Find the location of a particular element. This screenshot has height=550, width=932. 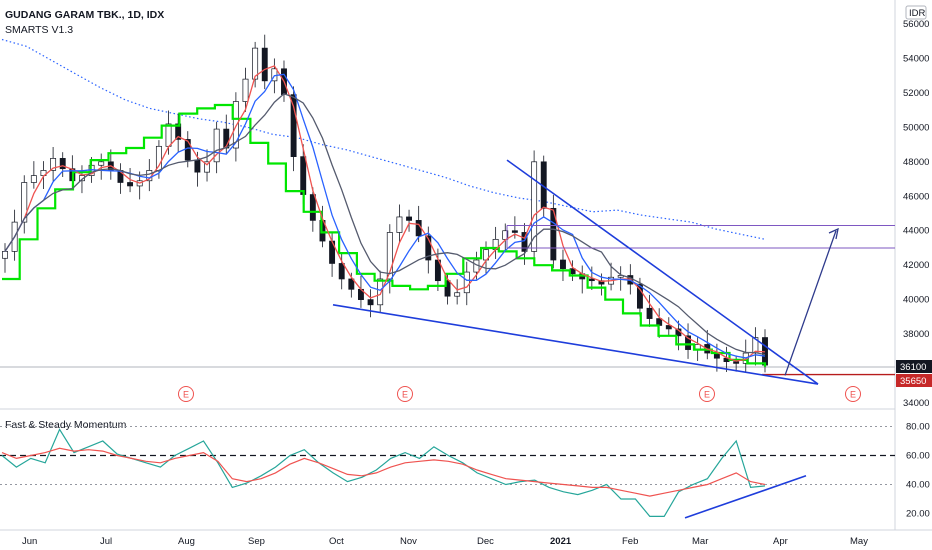

symbol-title: GUDANG GARAM TBK., 1D, IDX is located at coordinates (84, 15).